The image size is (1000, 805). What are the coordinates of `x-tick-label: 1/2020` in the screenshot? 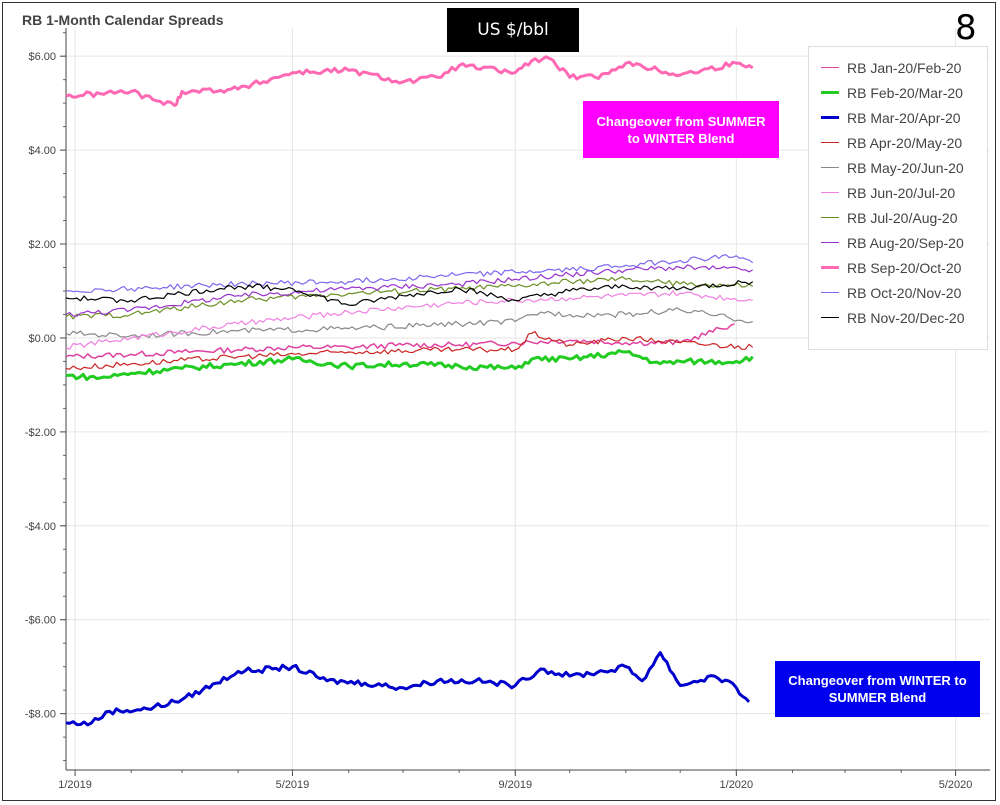 It's located at (737, 785).